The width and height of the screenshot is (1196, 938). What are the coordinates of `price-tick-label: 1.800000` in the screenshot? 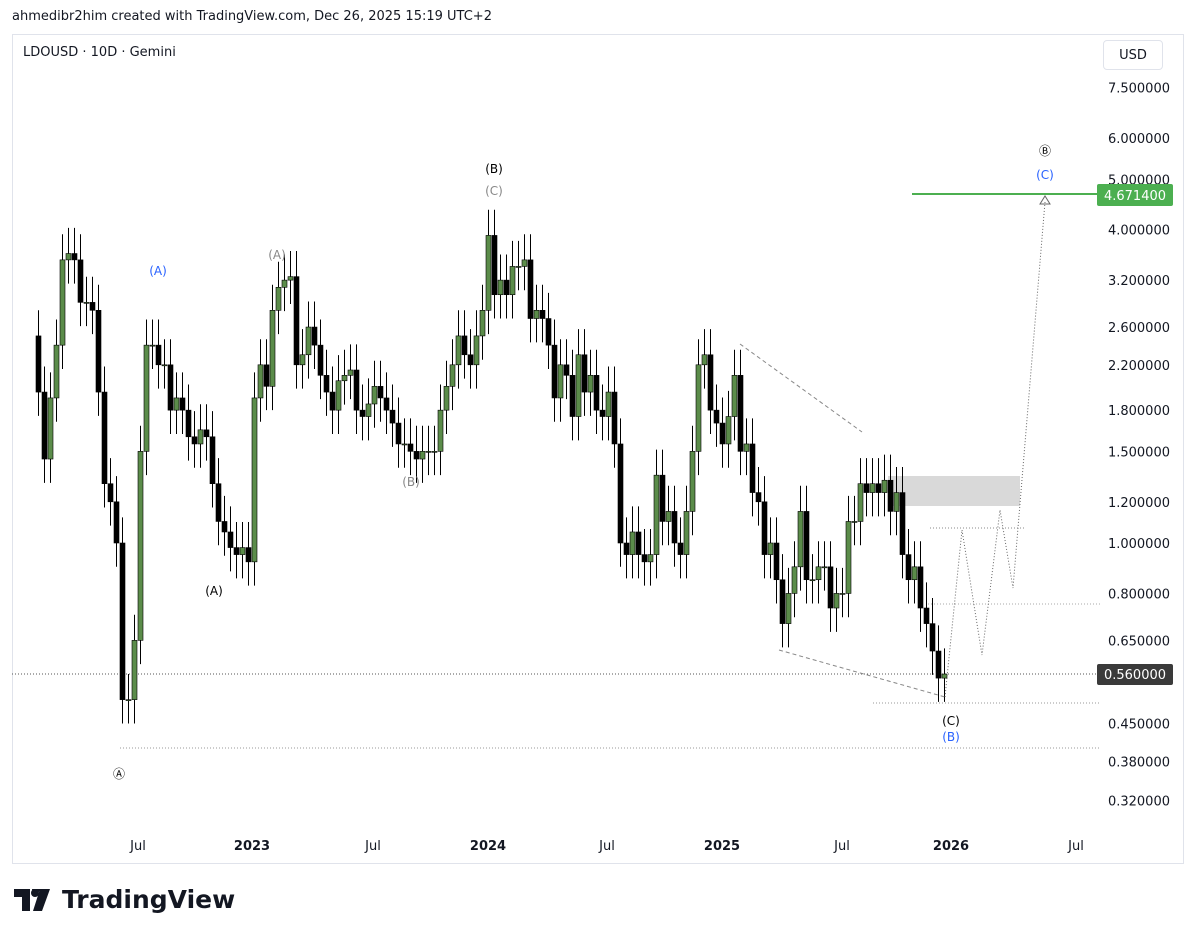 It's located at (1139, 411).